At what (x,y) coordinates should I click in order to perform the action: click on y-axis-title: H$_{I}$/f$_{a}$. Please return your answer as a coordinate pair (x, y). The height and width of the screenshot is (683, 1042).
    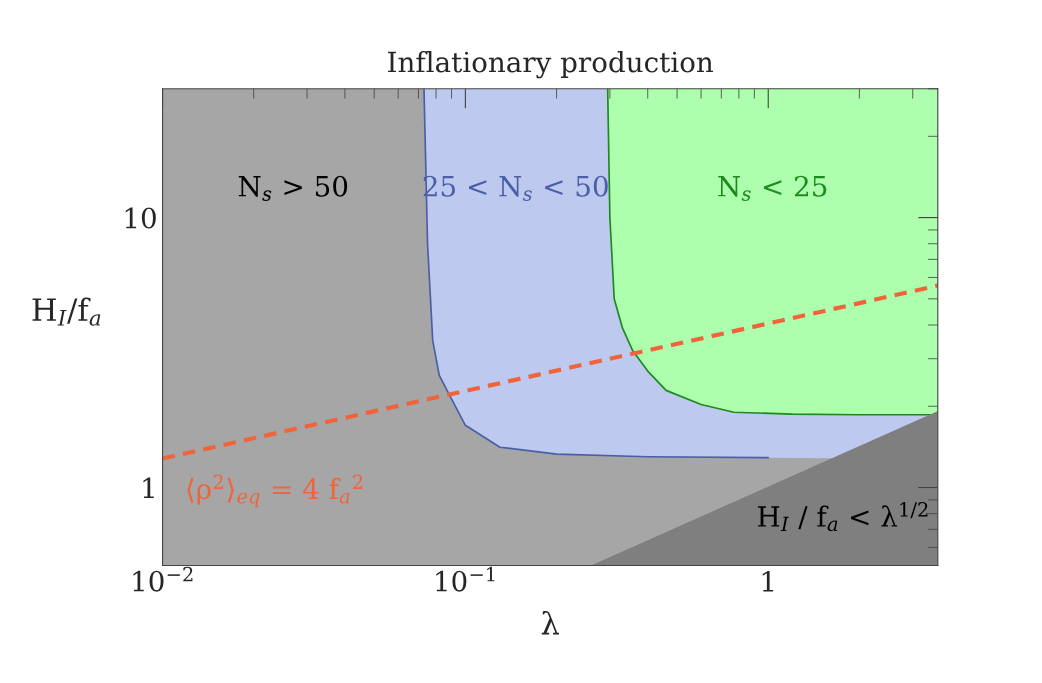
    Looking at the image, I should click on (66, 311).